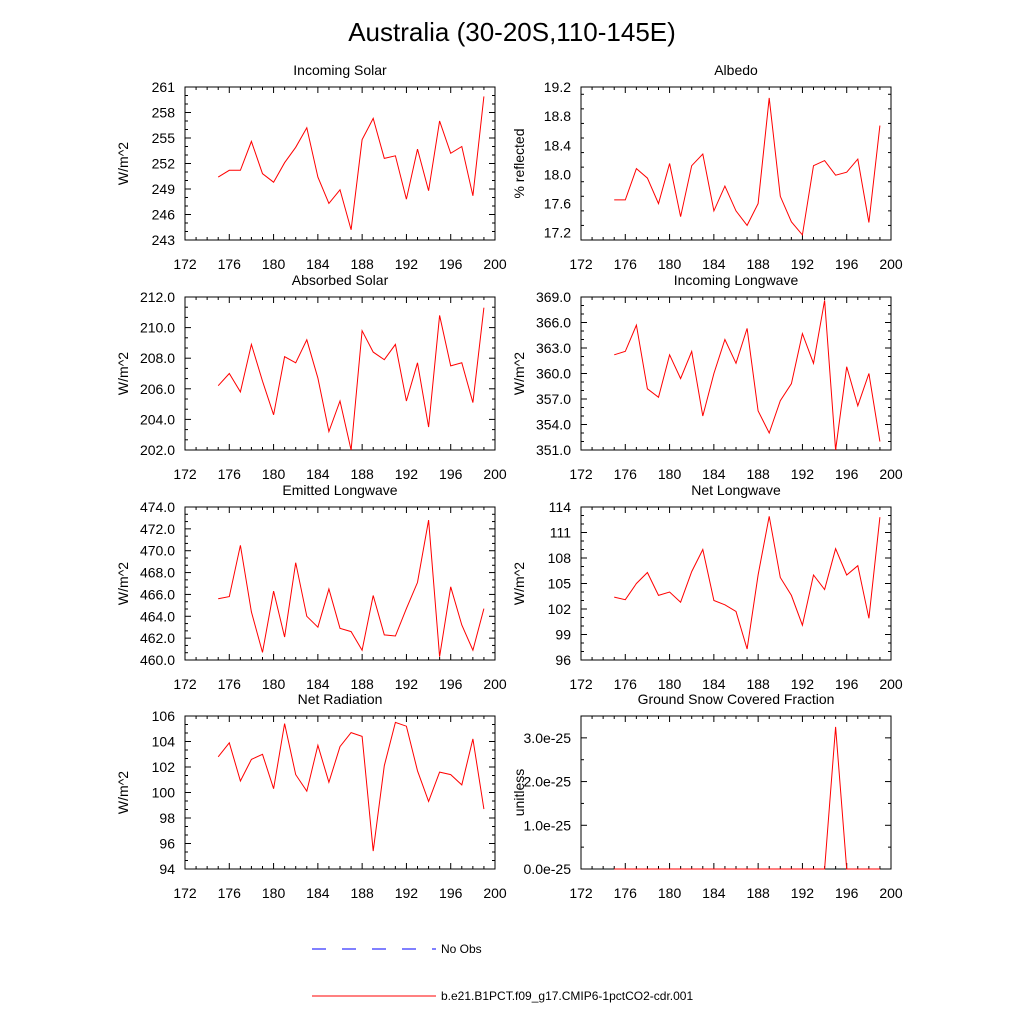 This screenshot has height=1024, width=1024. I want to click on panel-title: Albedo, so click(736, 70).